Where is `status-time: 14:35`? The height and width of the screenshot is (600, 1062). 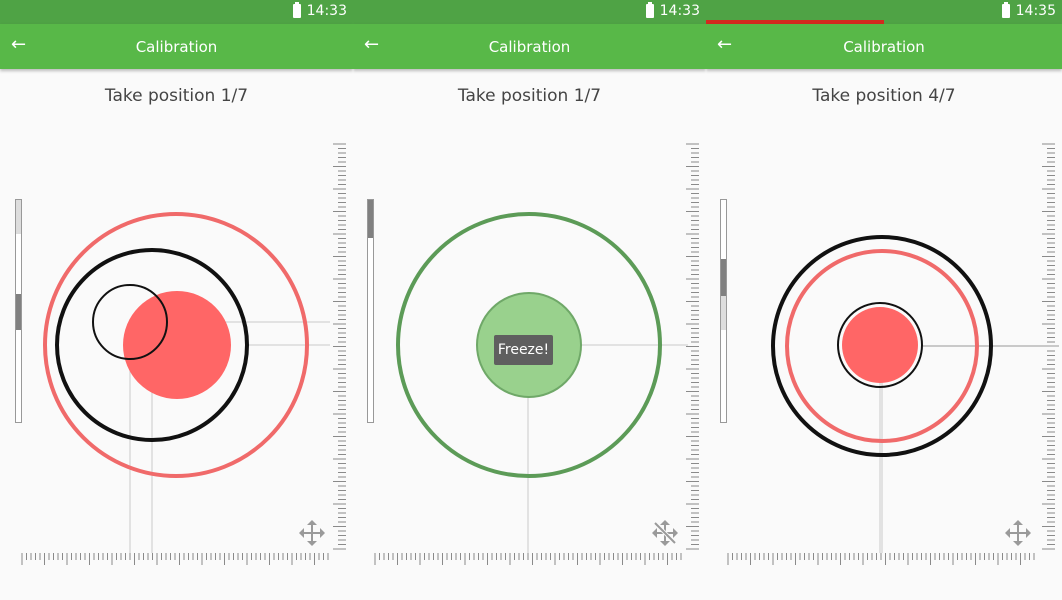 status-time: 14:35 is located at coordinates (1035, 11).